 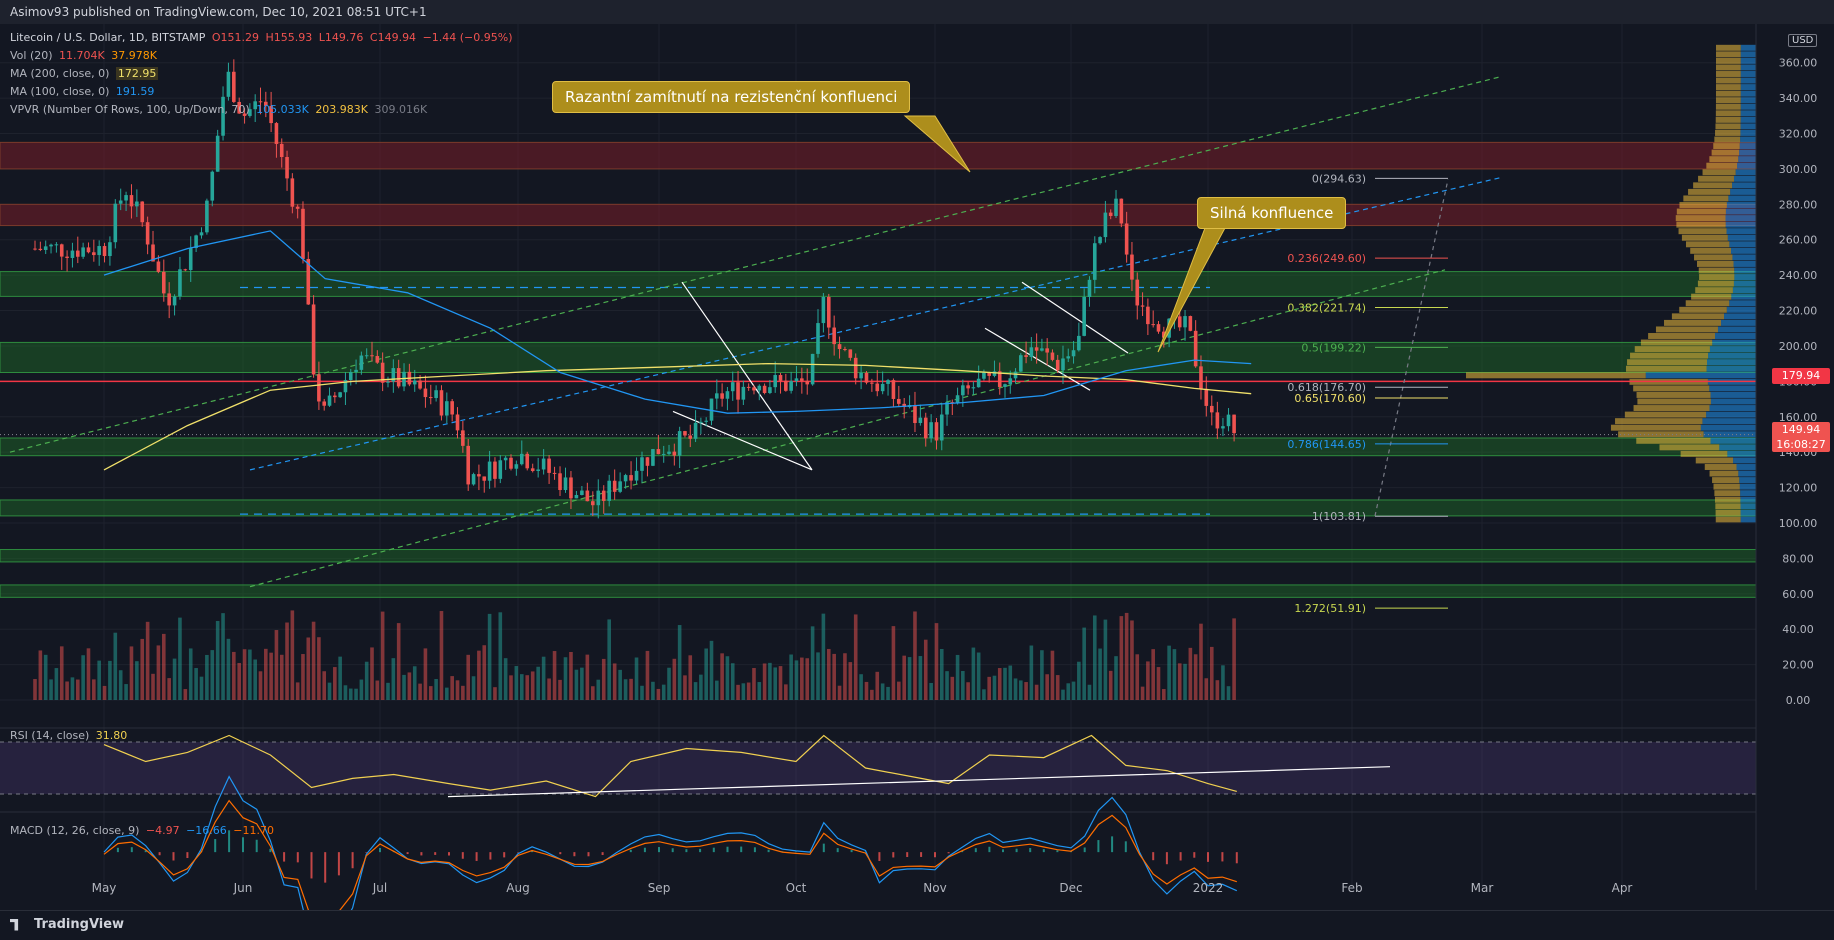 I want to click on tradingview-logo: TradingView, so click(x=67, y=924).